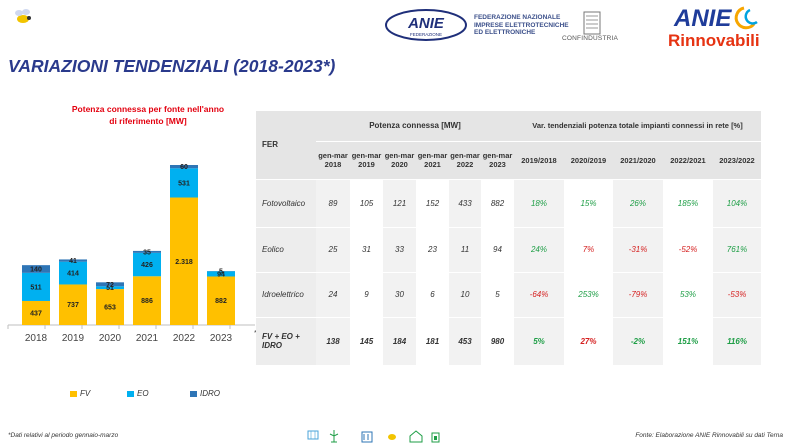 The width and height of the screenshot is (791, 446). What do you see at coordinates (688, 250) in the screenshot?
I see `table-cell-variation: -52%` at bounding box center [688, 250].